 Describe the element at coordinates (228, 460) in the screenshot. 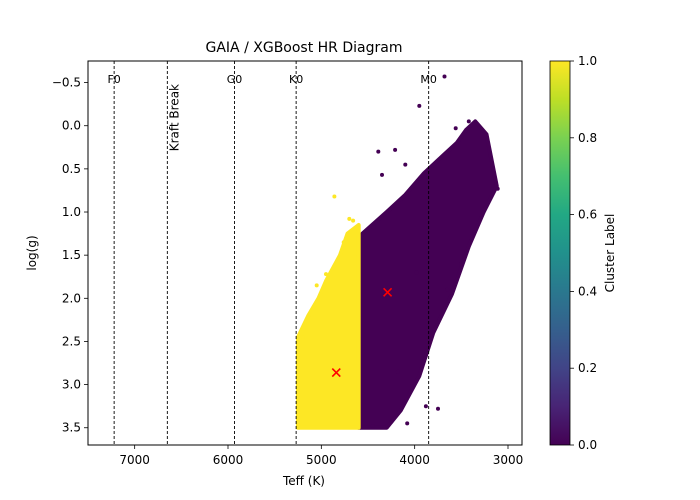

I see `x-tick-label: 6000` at that location.